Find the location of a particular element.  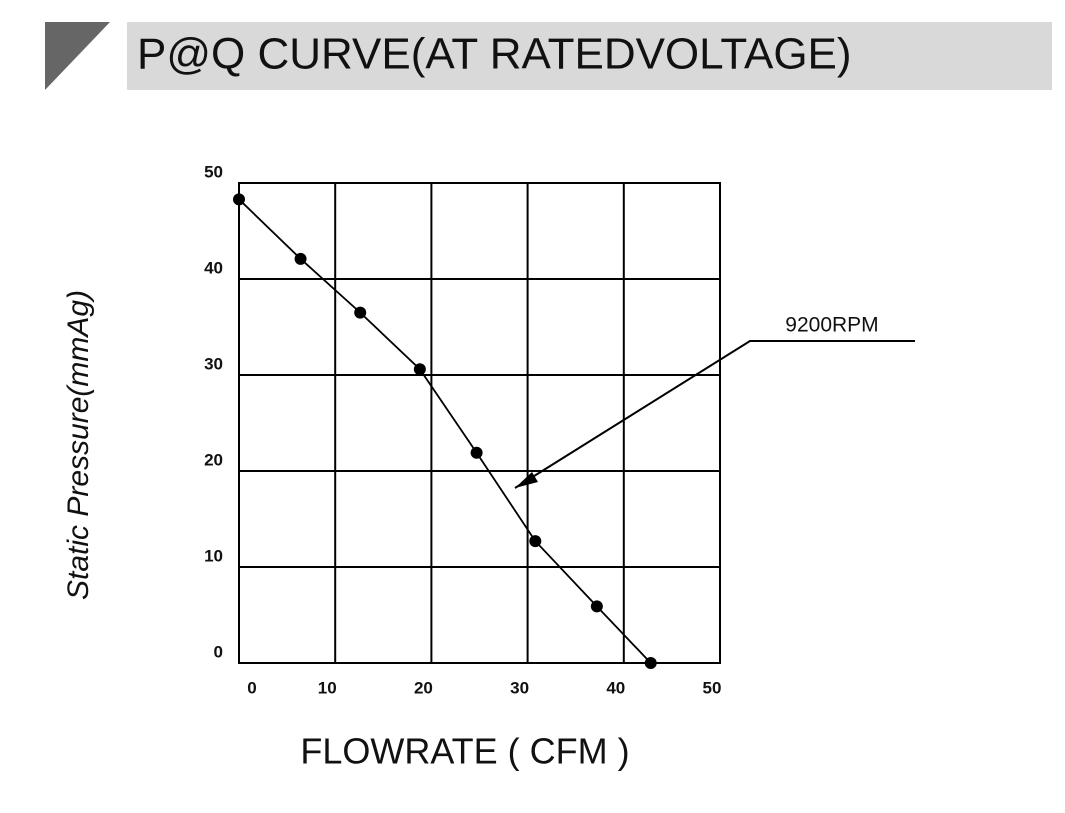

y-tick-label: 10 is located at coordinates (213, 555).